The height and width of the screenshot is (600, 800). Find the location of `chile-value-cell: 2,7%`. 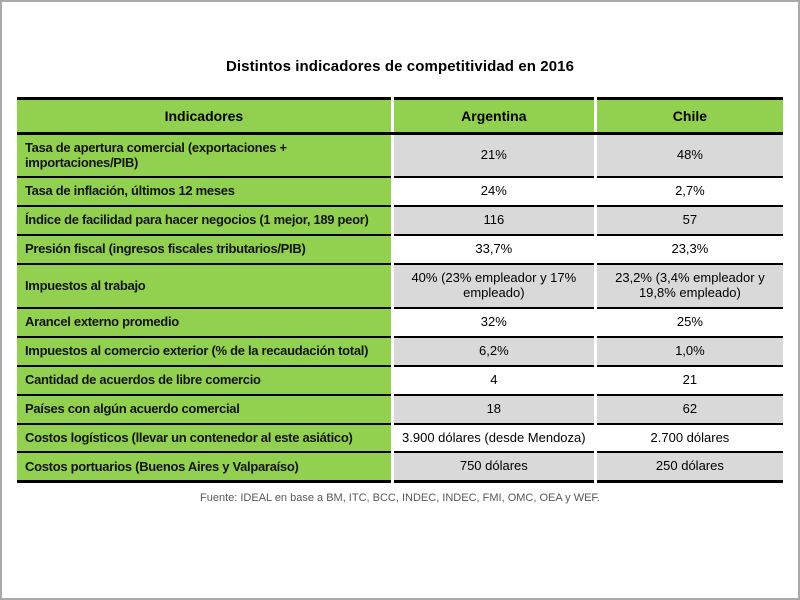

chile-value-cell: 2,7% is located at coordinates (688, 191).